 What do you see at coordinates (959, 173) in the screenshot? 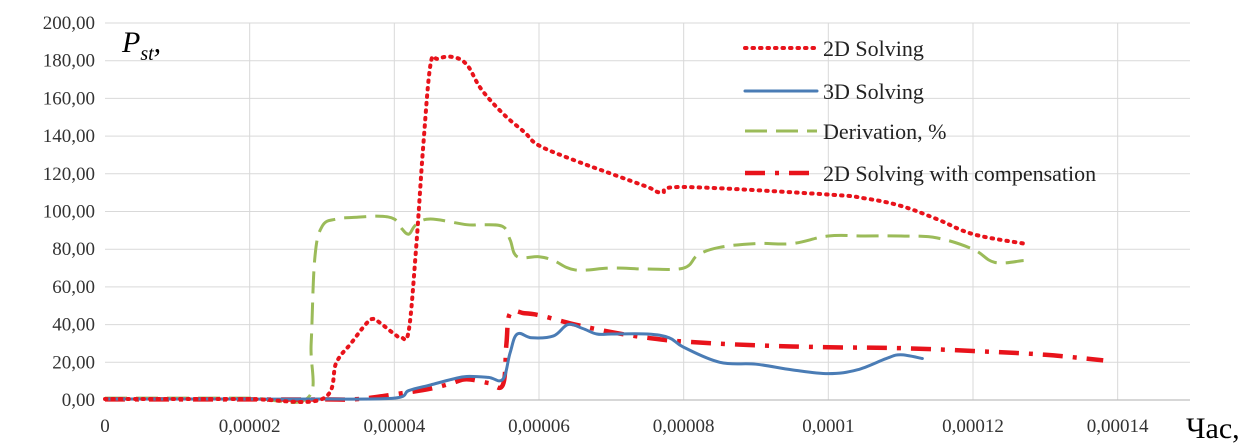
I see `legend-label-4: 2D Solving with compensation` at bounding box center [959, 173].